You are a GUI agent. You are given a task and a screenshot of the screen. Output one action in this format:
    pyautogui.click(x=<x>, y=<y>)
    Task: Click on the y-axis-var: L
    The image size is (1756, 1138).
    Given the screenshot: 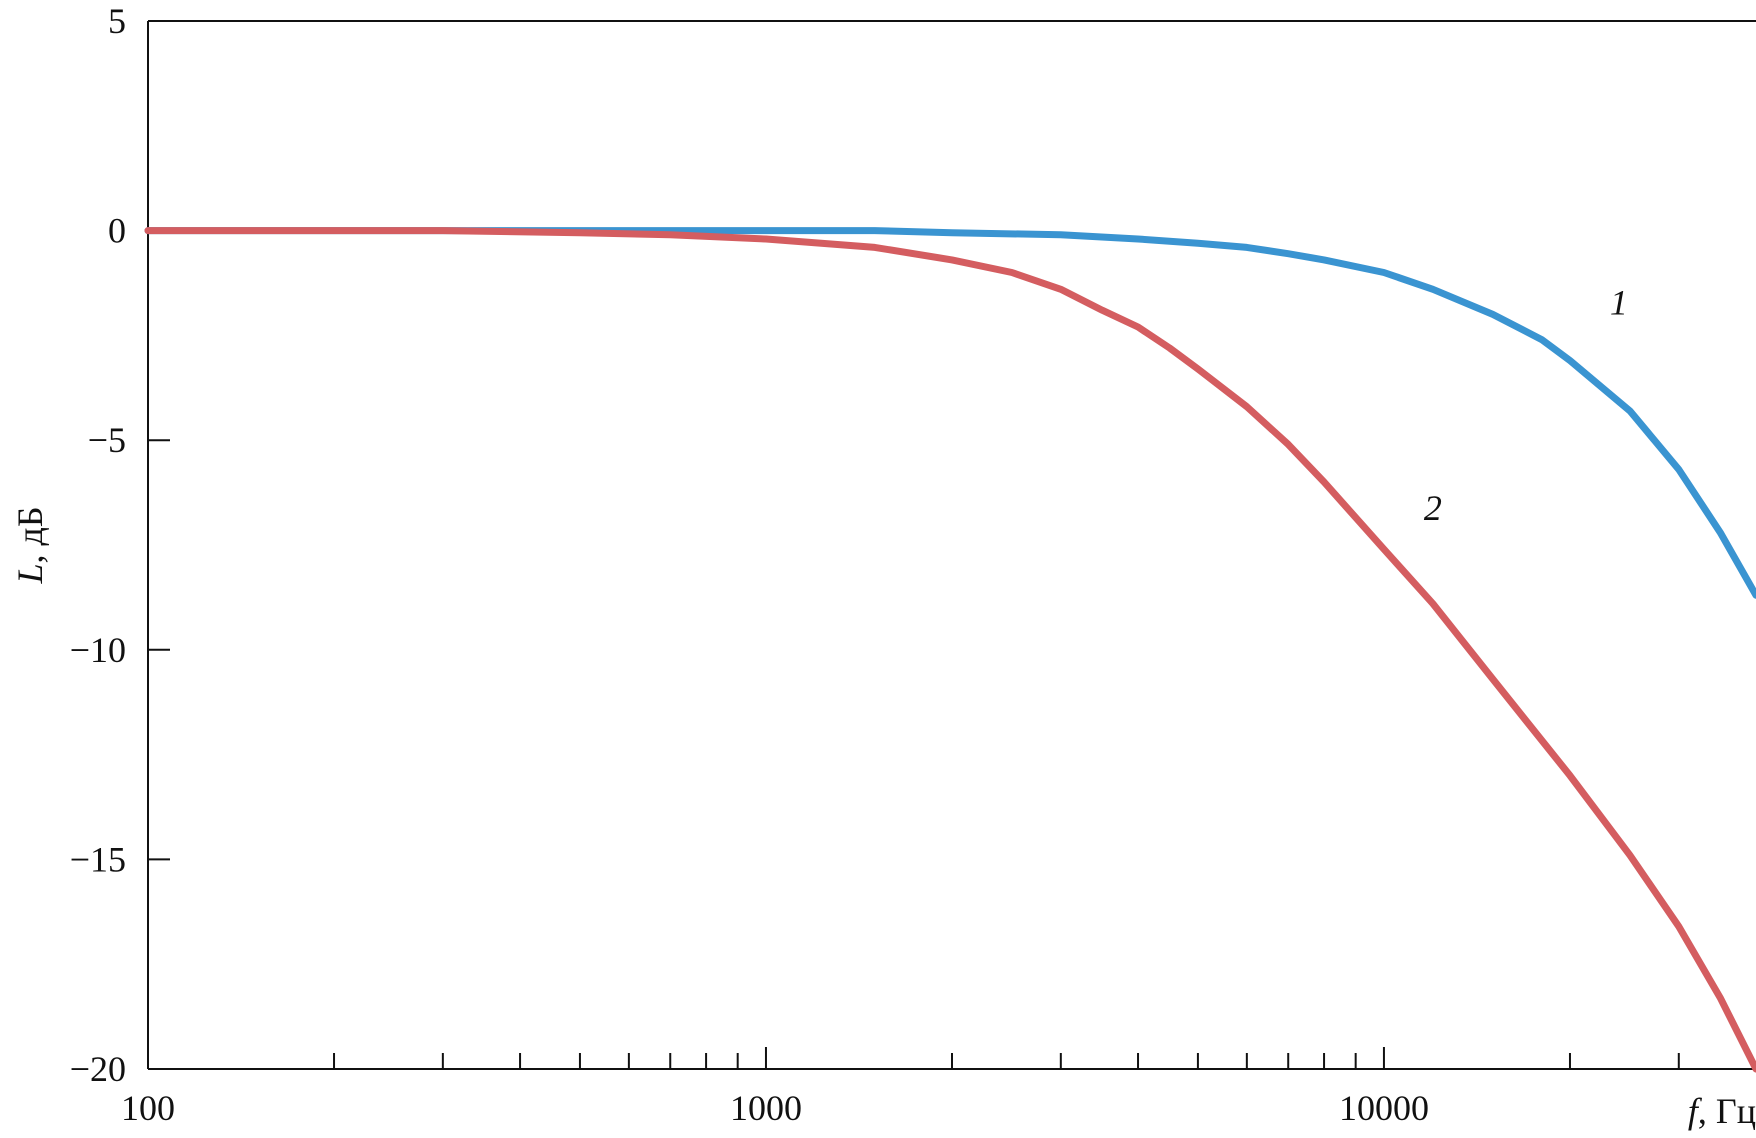 What is the action you would take?
    pyautogui.click(x=30, y=573)
    